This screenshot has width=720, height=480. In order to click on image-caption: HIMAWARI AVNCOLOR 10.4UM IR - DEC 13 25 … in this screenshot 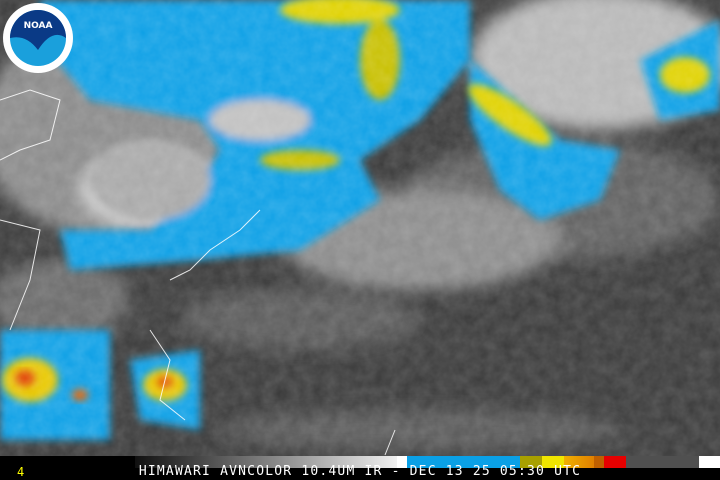, I will do `click(360, 471)`.